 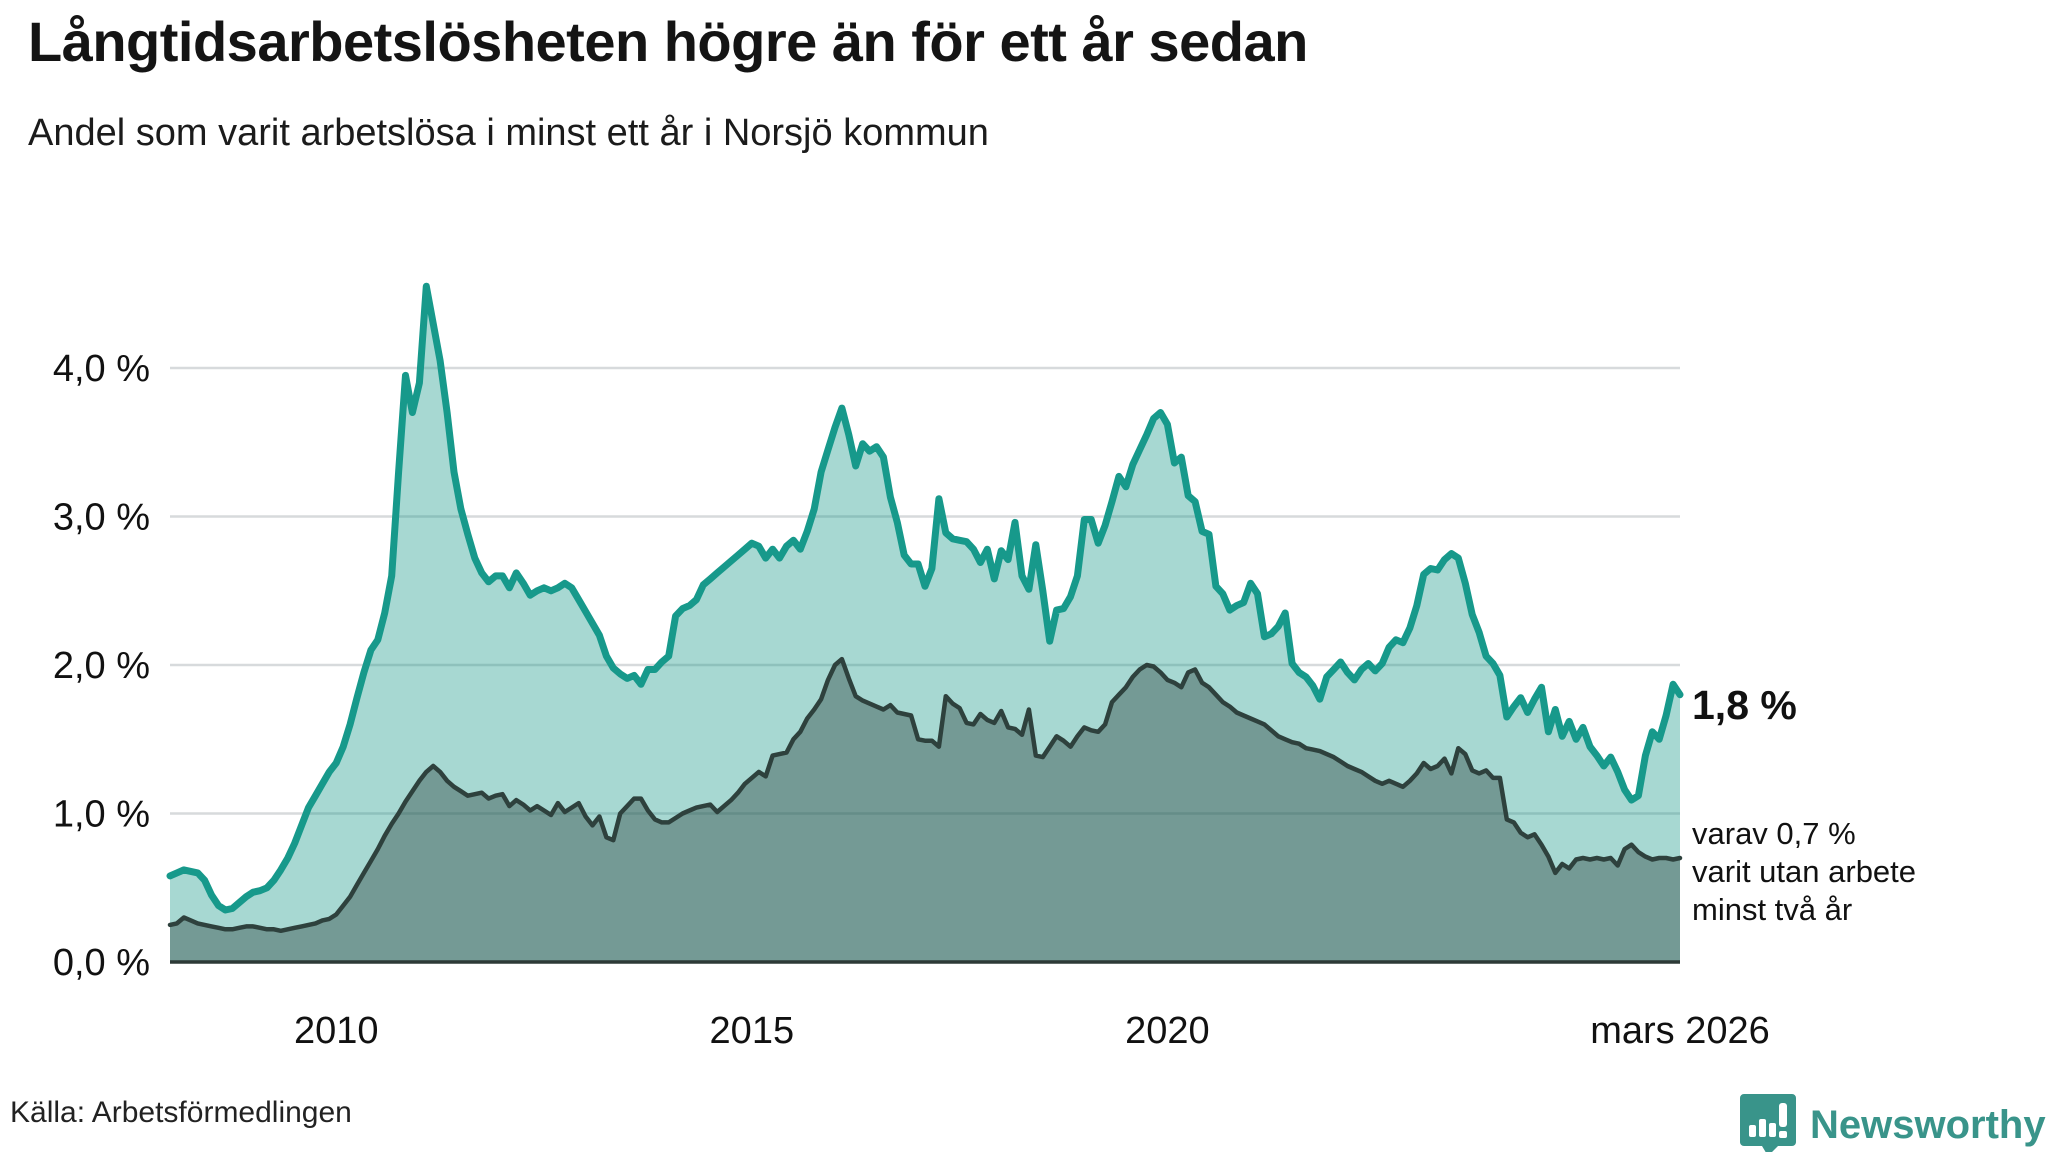 What do you see at coordinates (101, 369) in the screenshot?
I see `y-tick-label-4: 4,0 %` at bounding box center [101, 369].